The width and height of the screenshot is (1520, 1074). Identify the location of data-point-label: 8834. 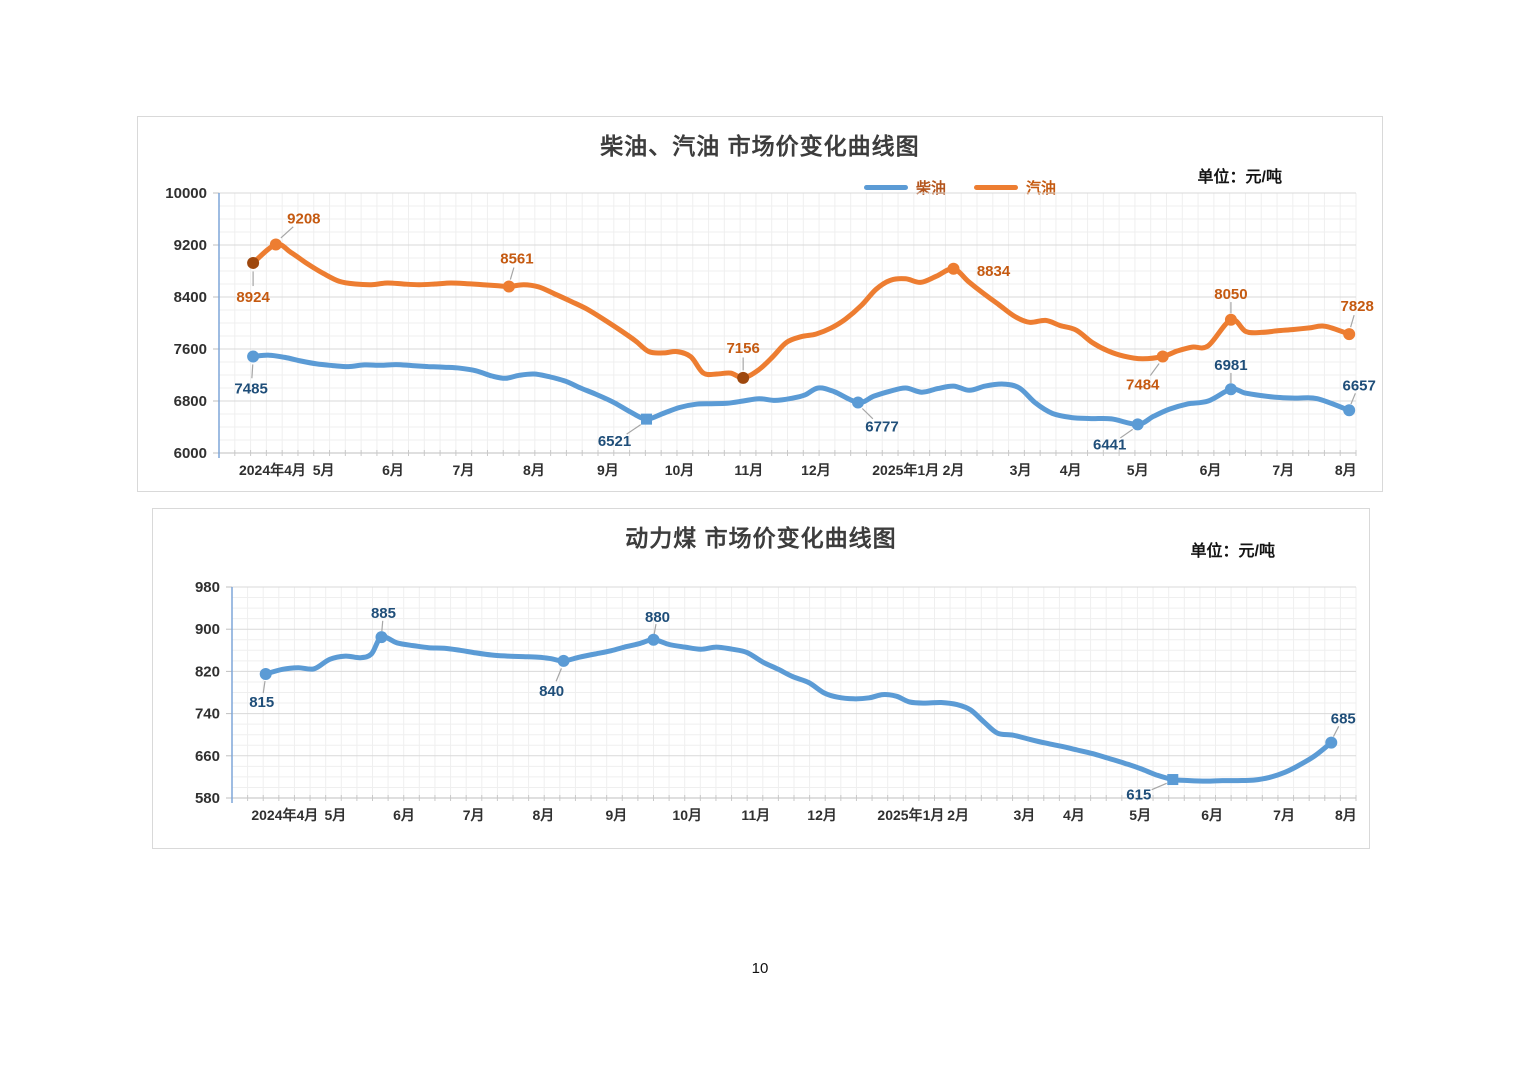
(994, 271).